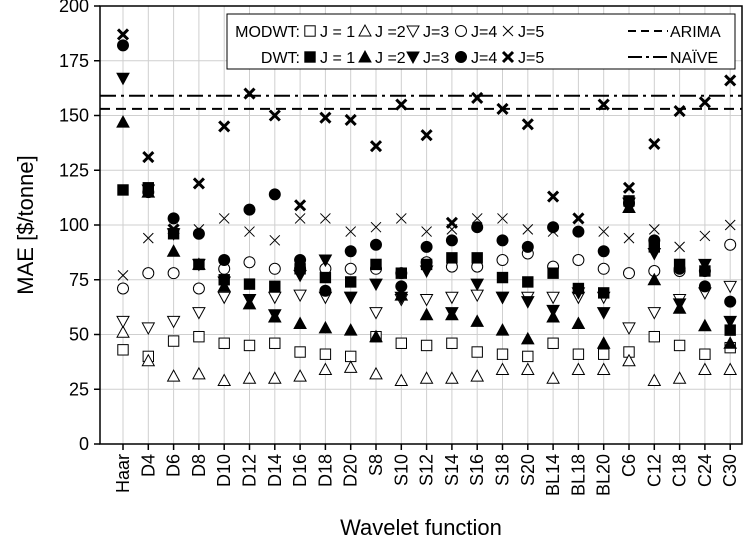 Image resolution: width=752 pixels, height=543 pixels. I want to click on x-tick-label: Haar, so click(123, 473).